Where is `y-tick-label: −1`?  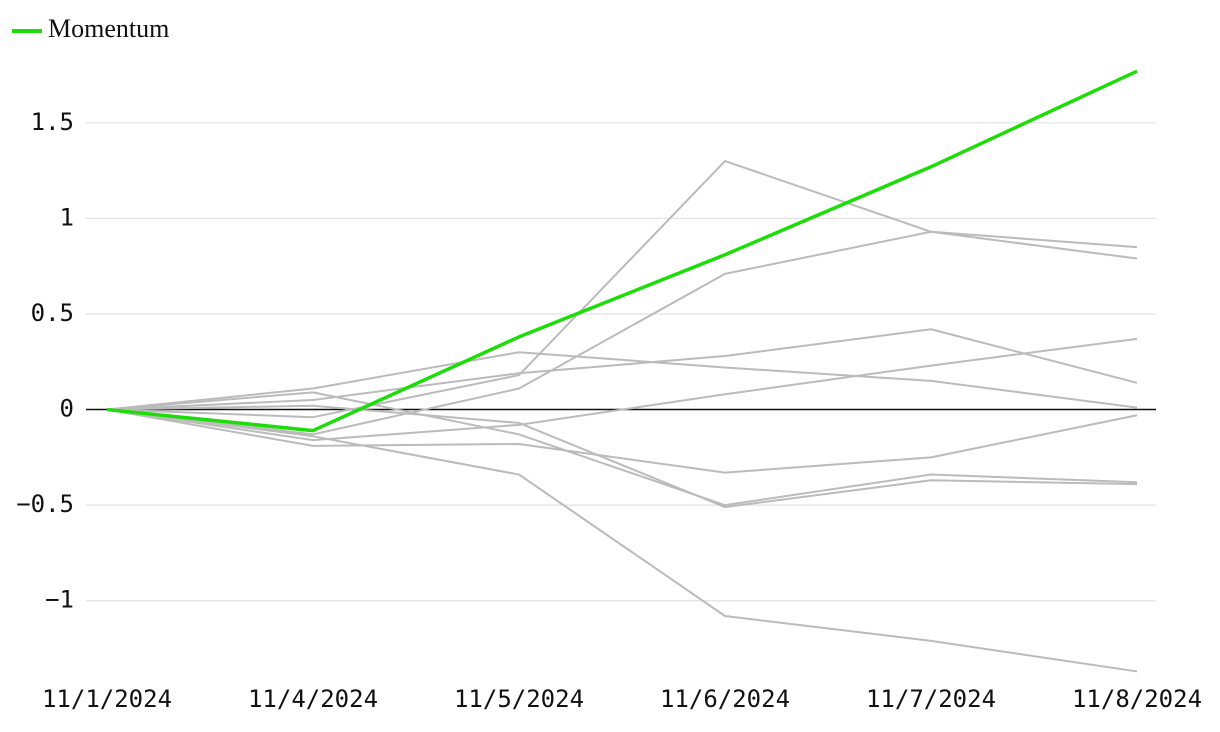 y-tick-label: −1 is located at coordinates (59, 600).